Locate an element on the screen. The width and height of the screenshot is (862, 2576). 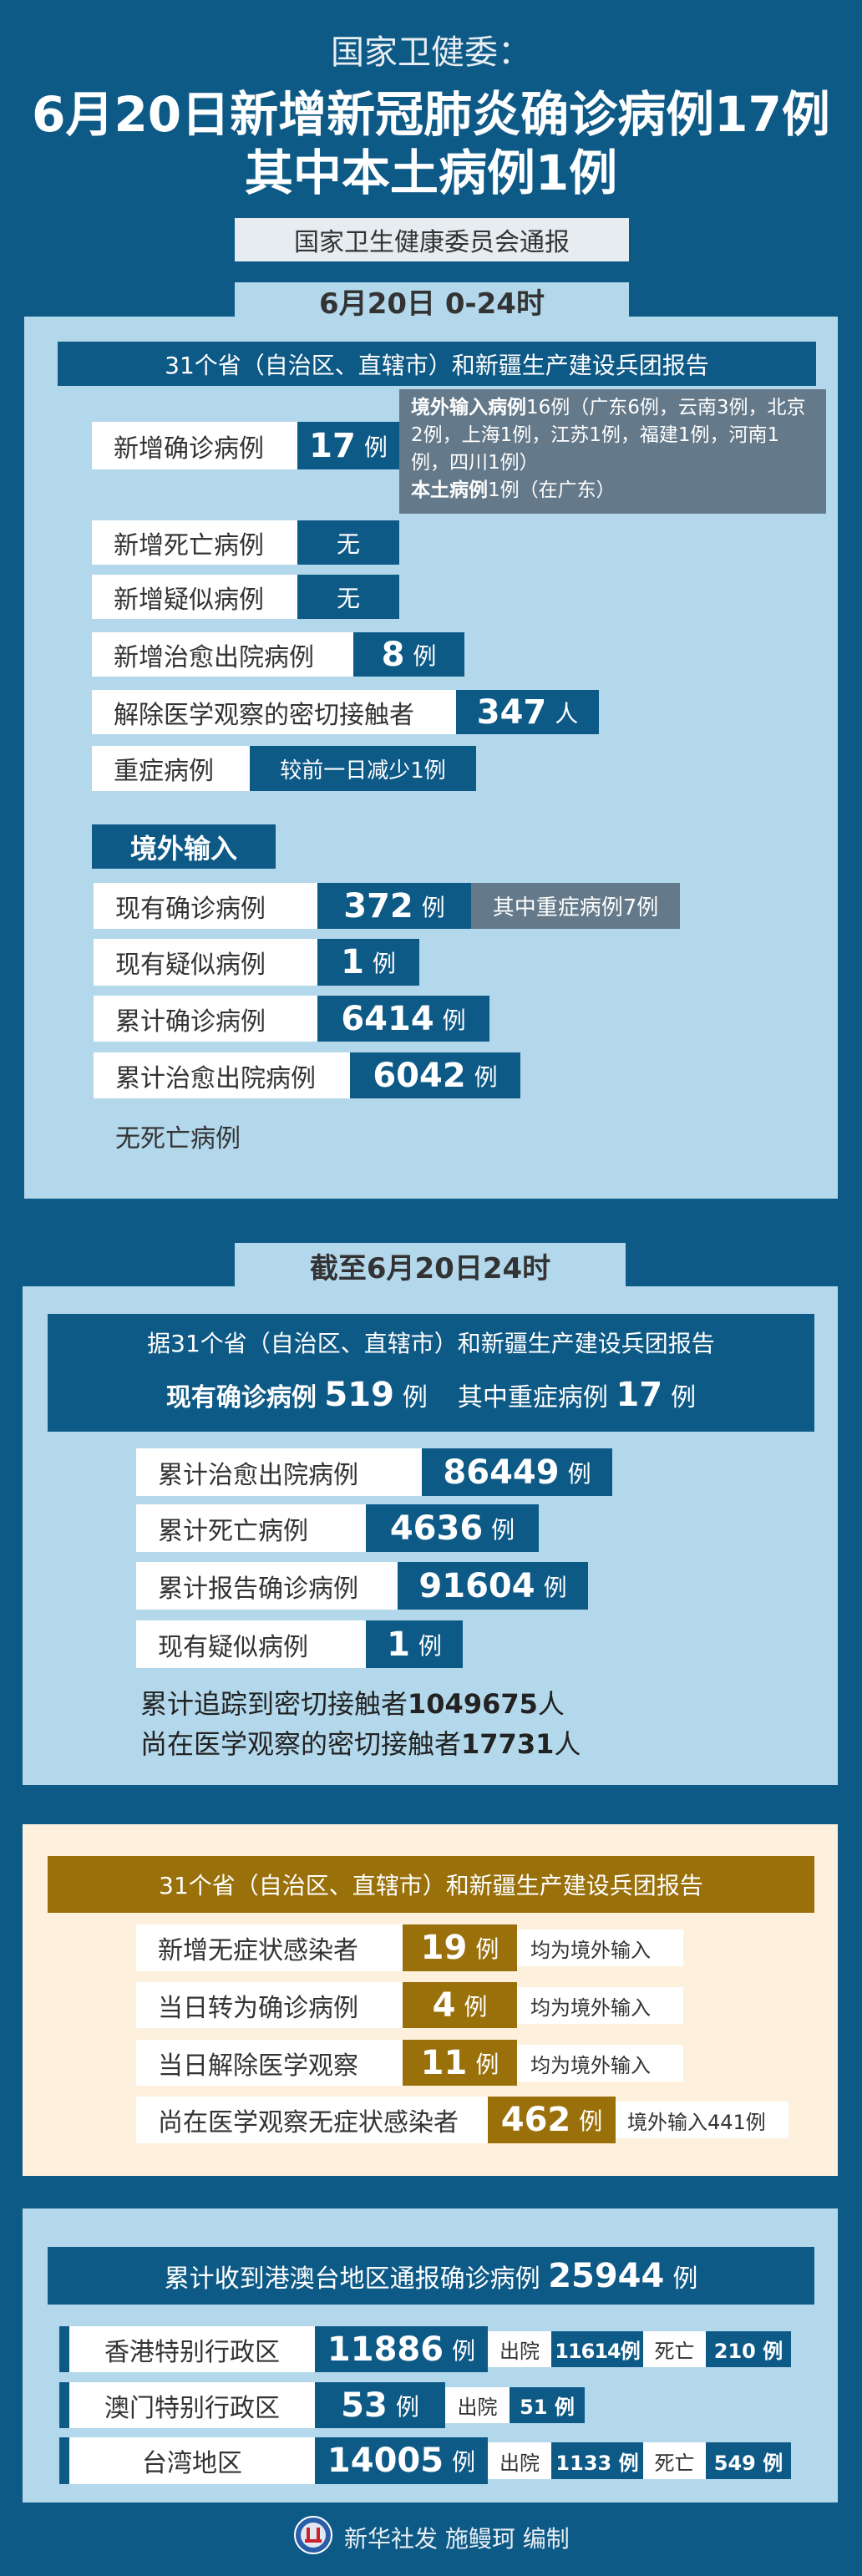
region-label: 台湾地区 is located at coordinates (192, 2460).